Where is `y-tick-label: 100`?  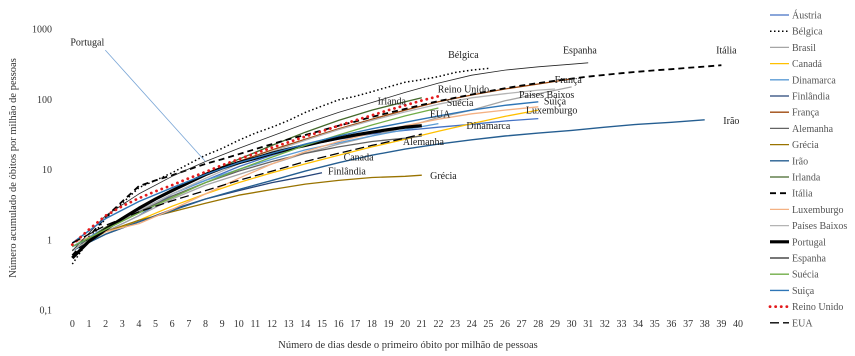 y-tick-label: 100 is located at coordinates (44, 100).